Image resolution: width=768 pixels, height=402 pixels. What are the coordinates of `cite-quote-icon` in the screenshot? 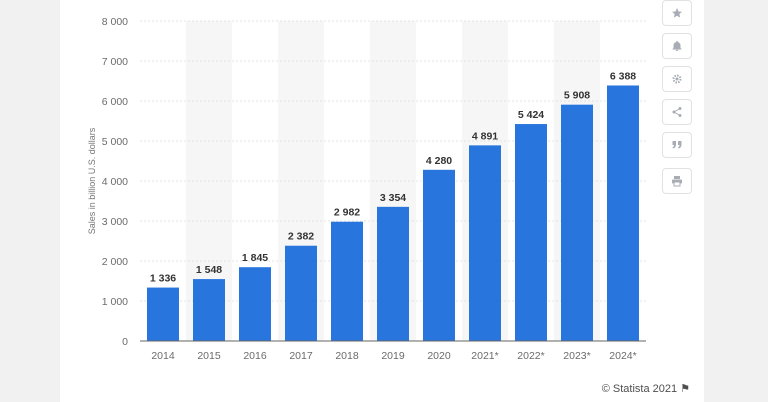 It's located at (677, 145).